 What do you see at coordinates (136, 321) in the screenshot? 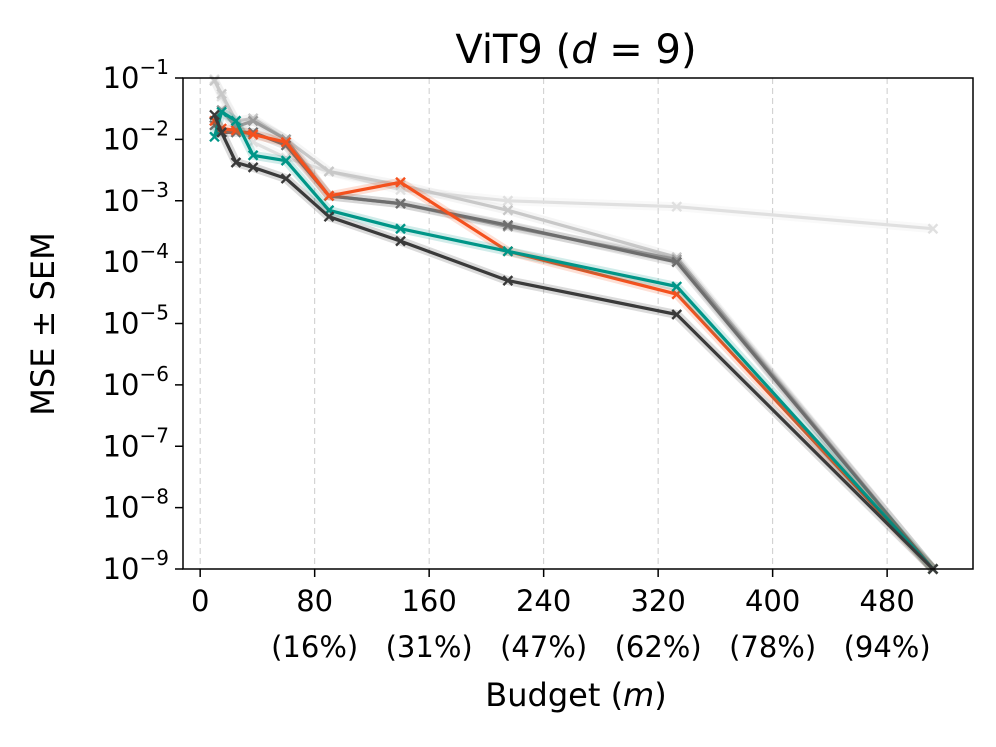
I see `y-tick-label: 10⁻⁵` at bounding box center [136, 321].